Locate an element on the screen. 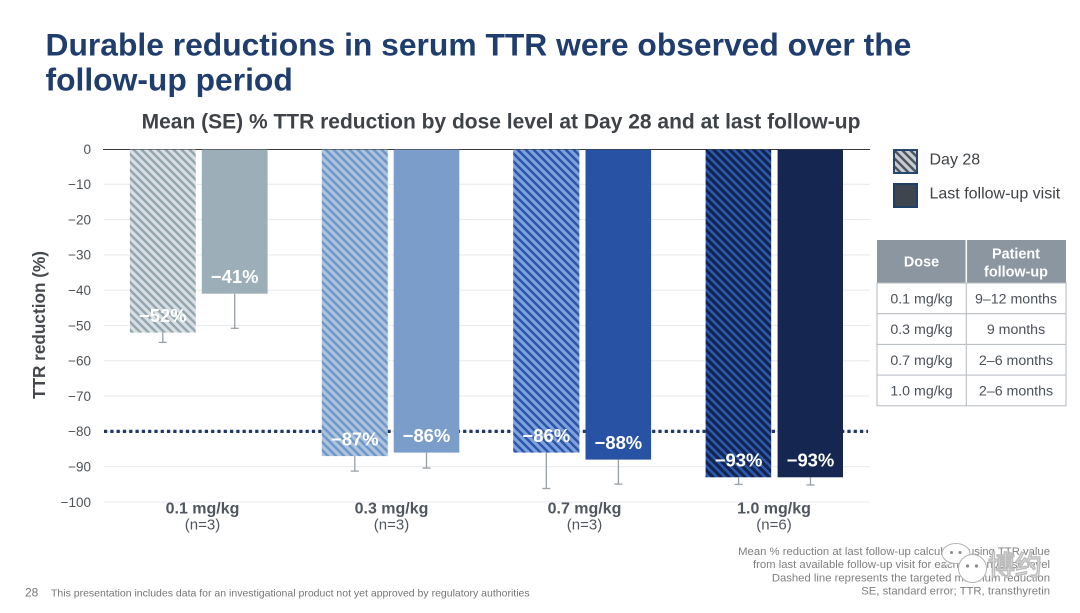 Image resolution: width=1080 pixels, height=613 pixels. svg-text: −52% is located at coordinates (163, 315).